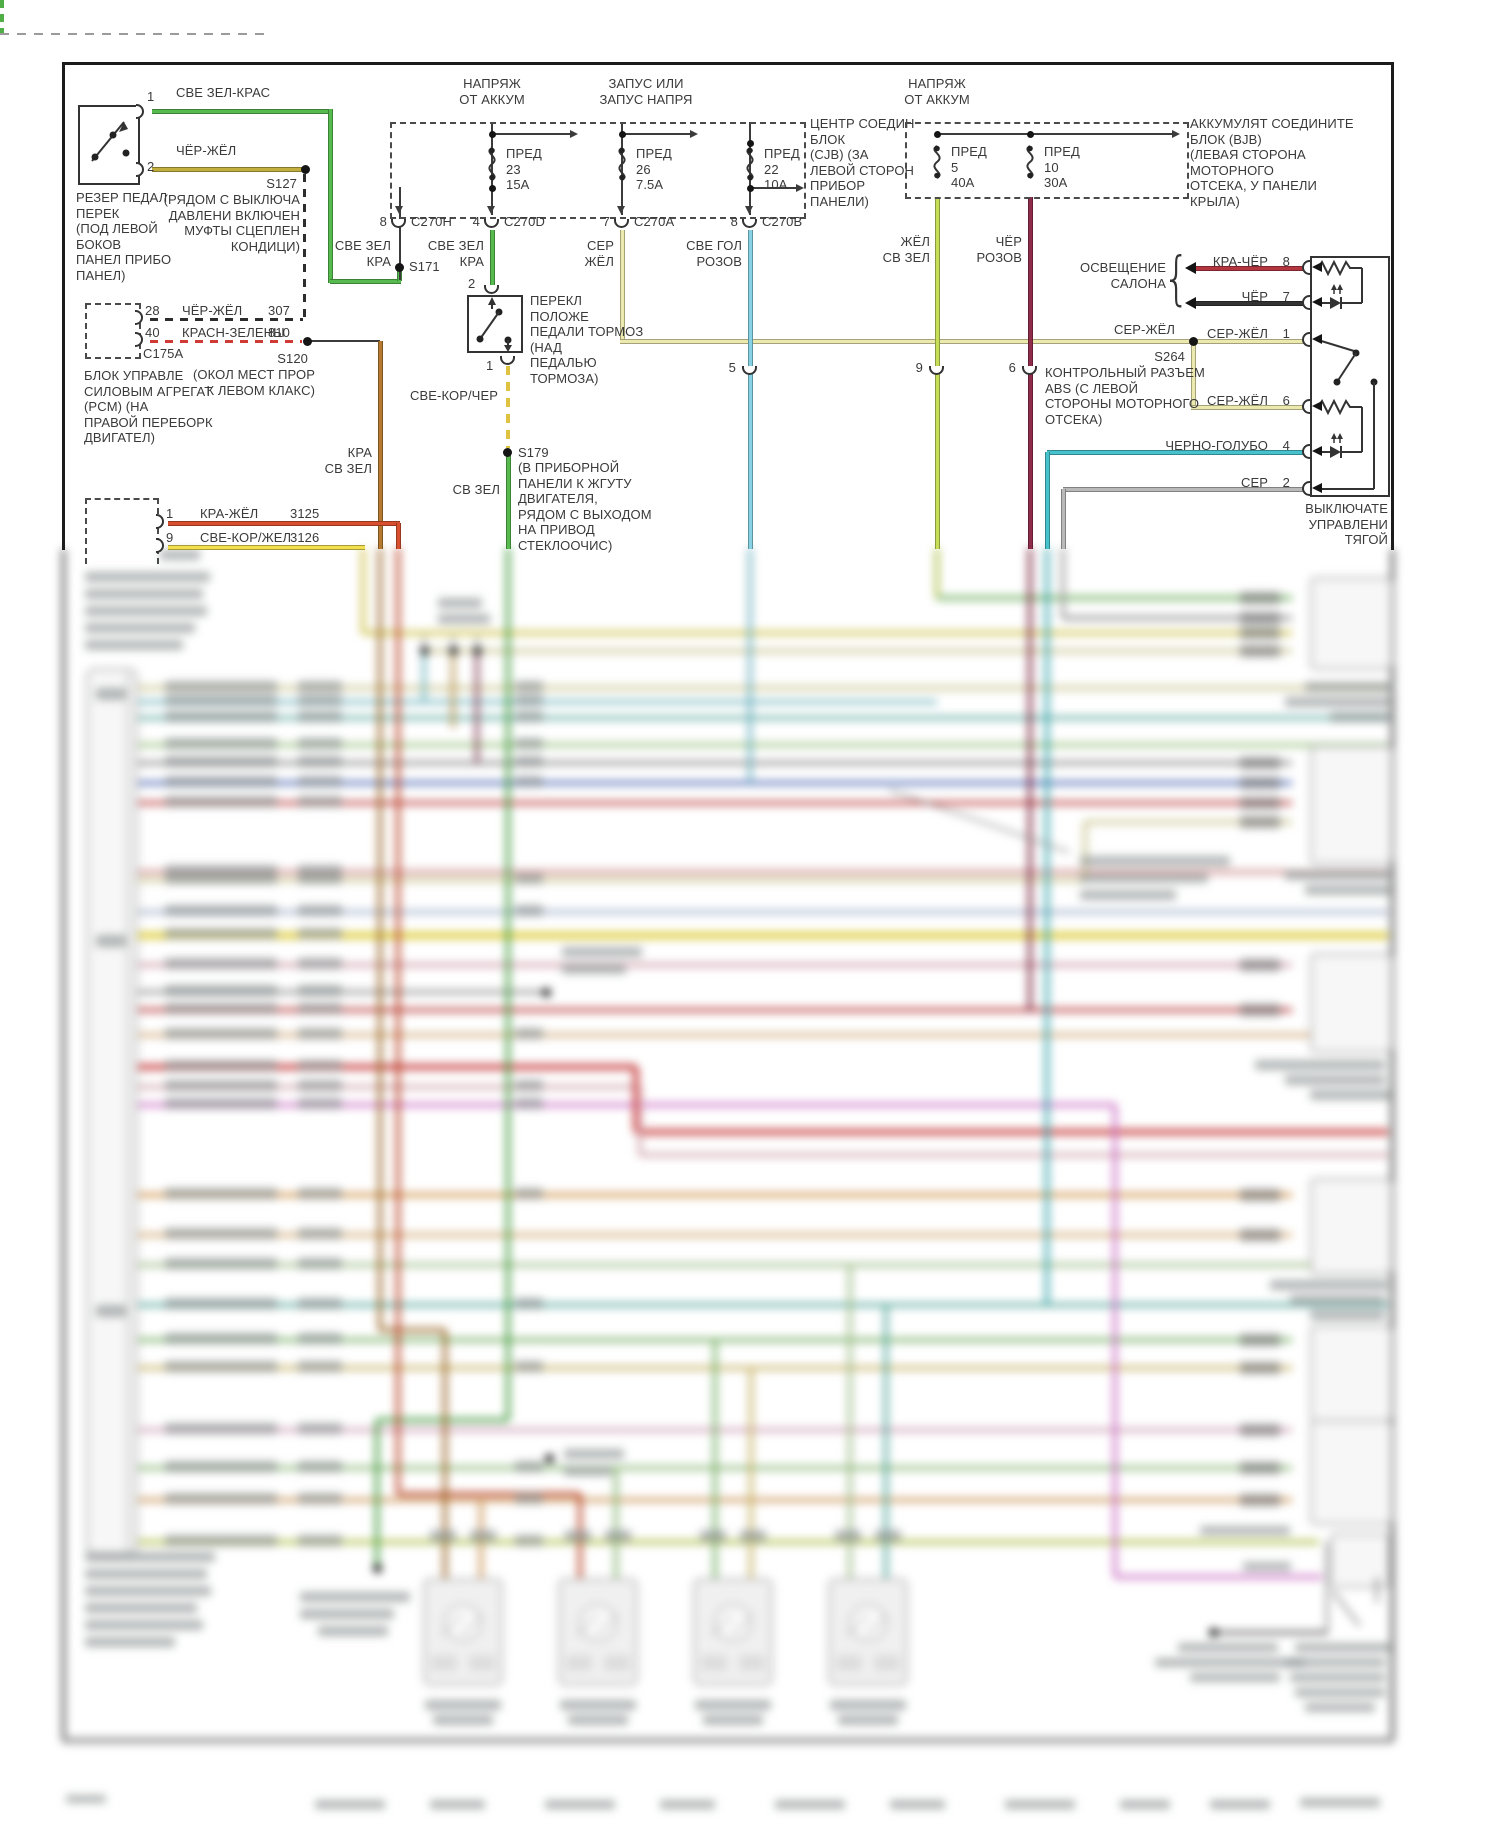  Describe the element at coordinates (398, 223) in the screenshot. I see `connector-arc-icon` at that location.